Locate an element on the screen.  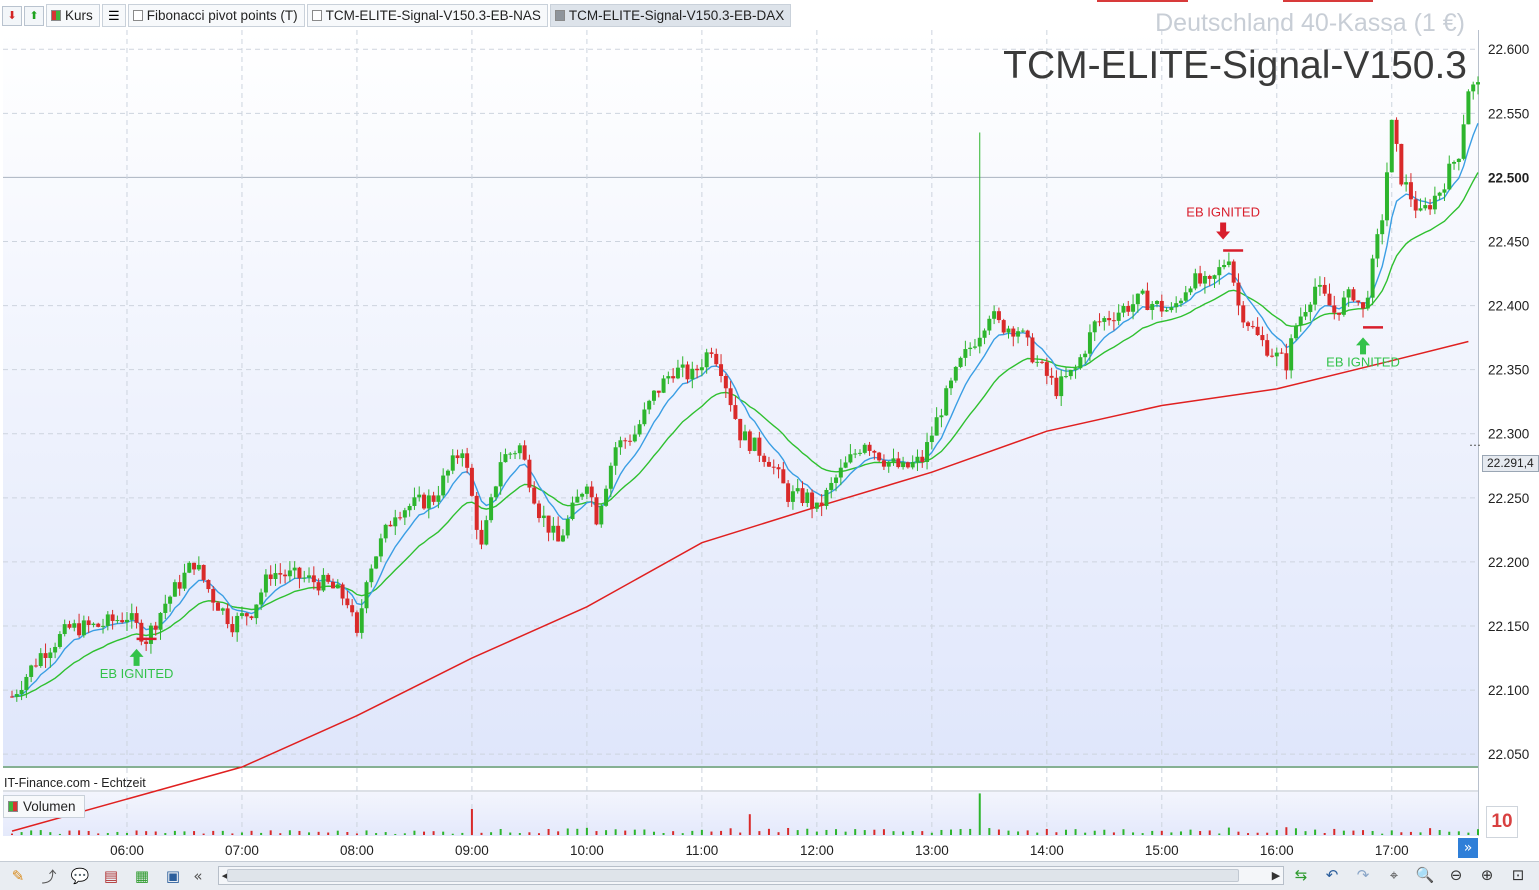
pencil-icon: ✎ is located at coordinates (18, 876).